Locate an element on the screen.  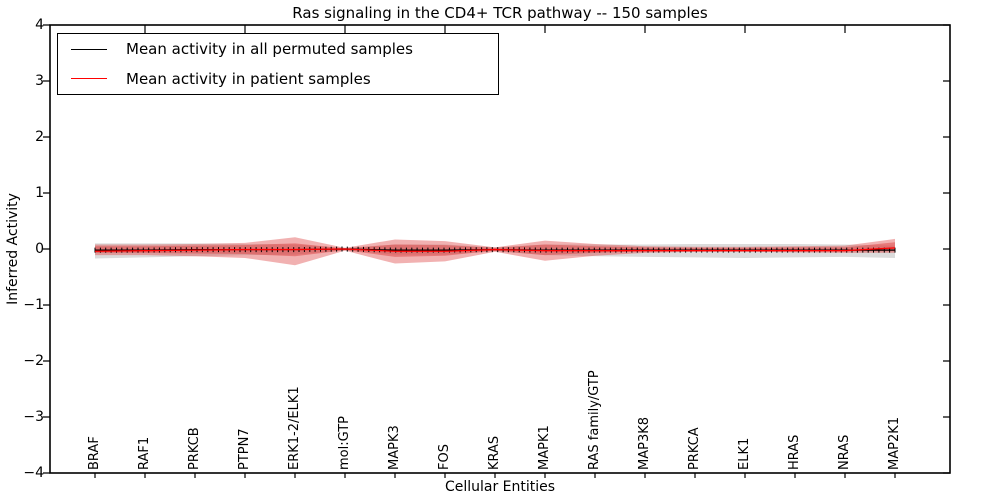
legend-line-black is located at coordinates (89, 49).